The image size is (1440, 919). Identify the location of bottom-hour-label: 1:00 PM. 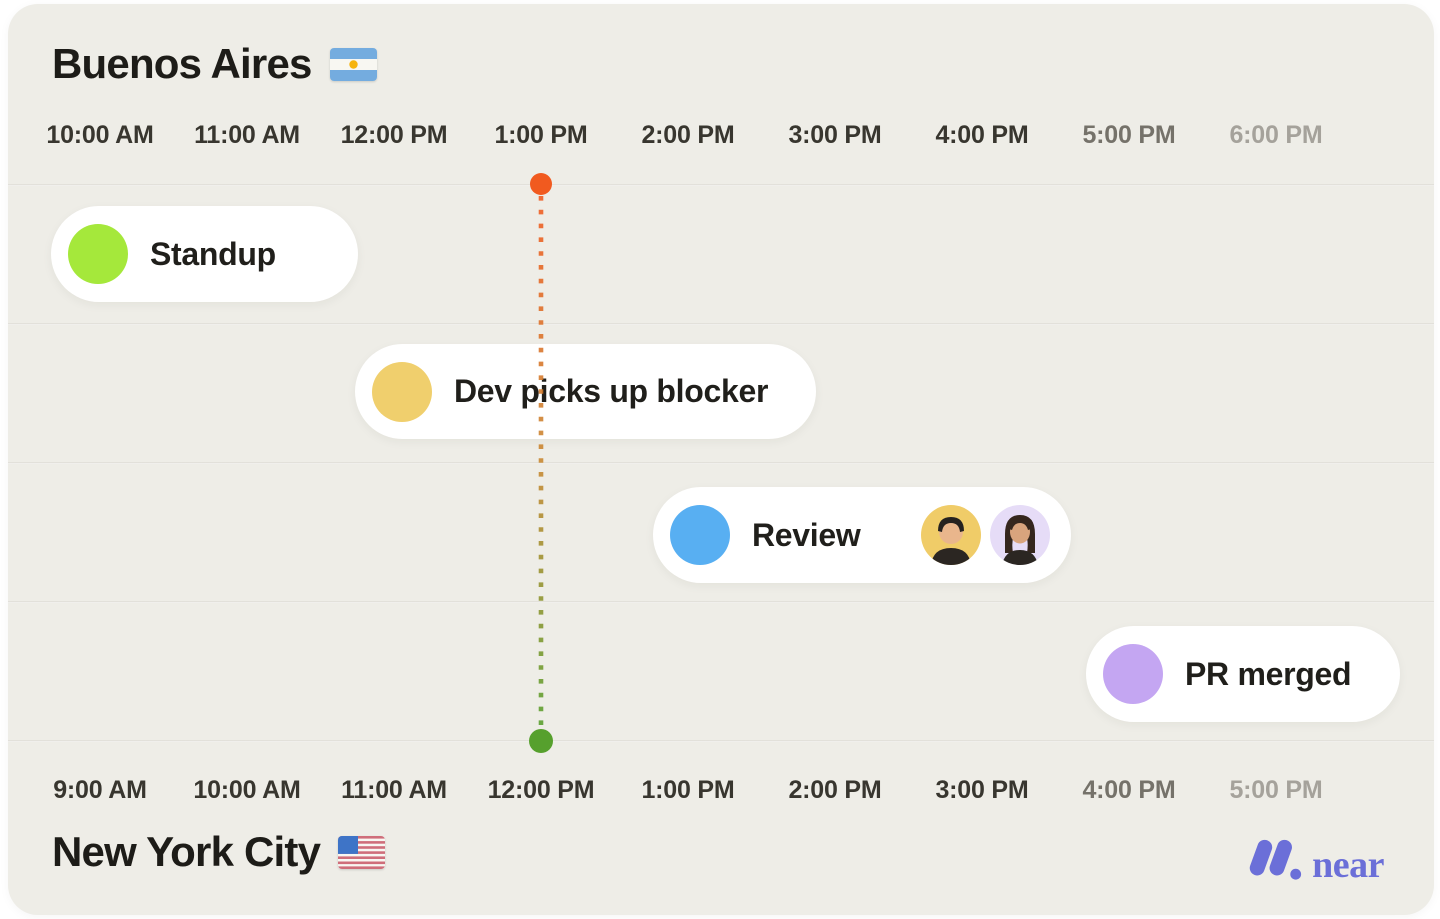
(688, 790).